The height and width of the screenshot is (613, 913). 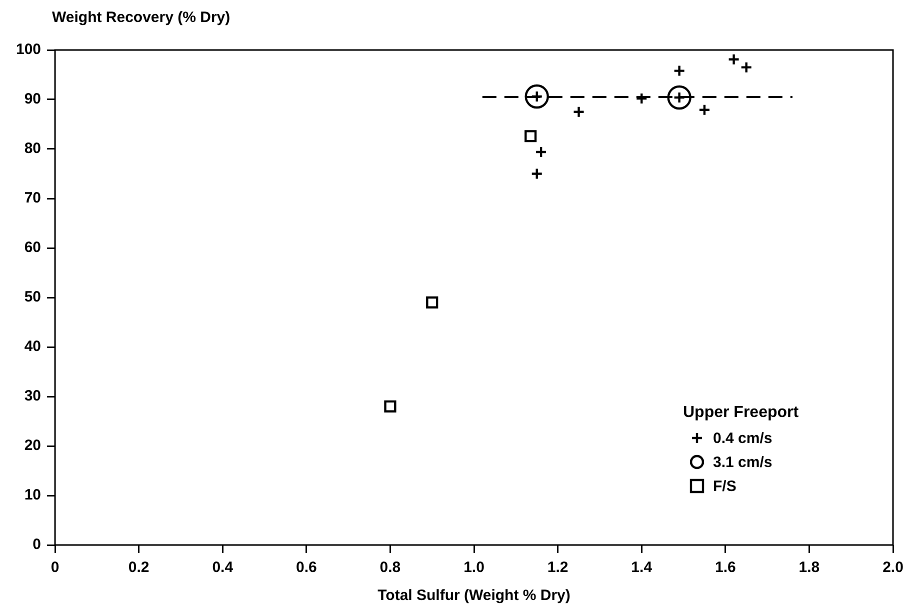 I want to click on y-tick-label: 70, so click(x=33, y=198).